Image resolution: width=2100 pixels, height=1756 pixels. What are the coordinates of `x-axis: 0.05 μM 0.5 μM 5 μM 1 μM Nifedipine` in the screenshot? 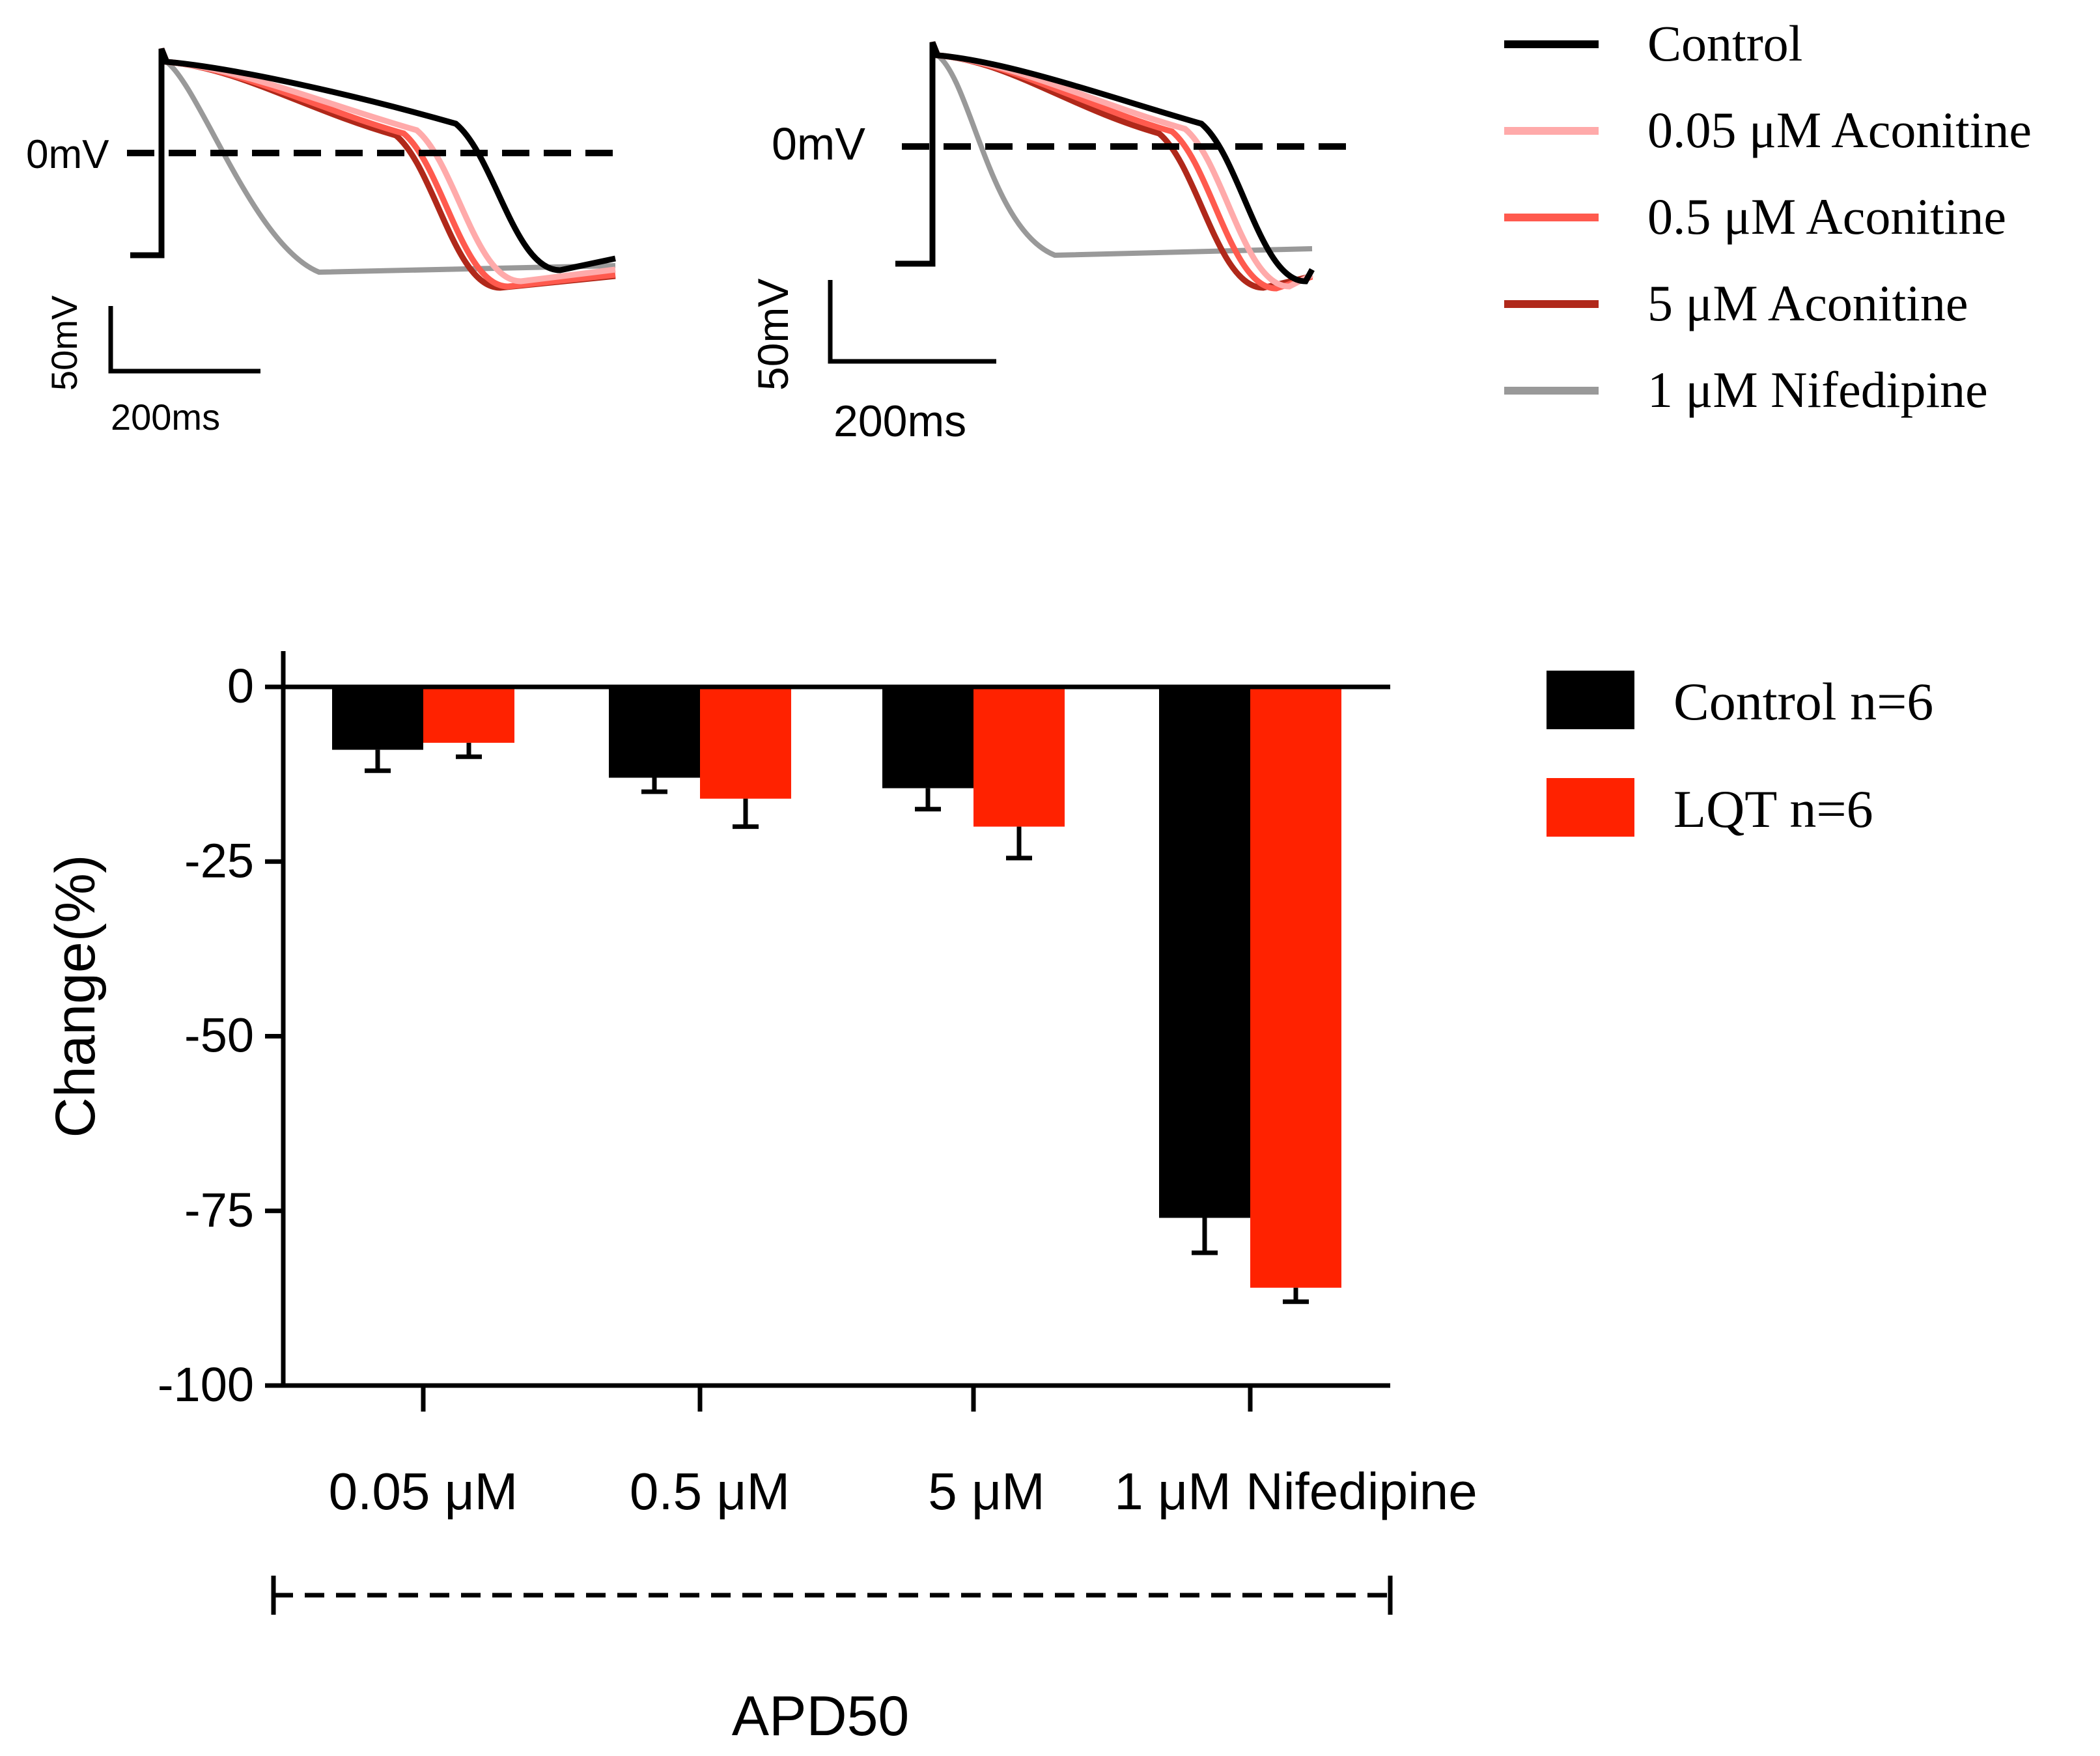 It's located at (903, 1453).